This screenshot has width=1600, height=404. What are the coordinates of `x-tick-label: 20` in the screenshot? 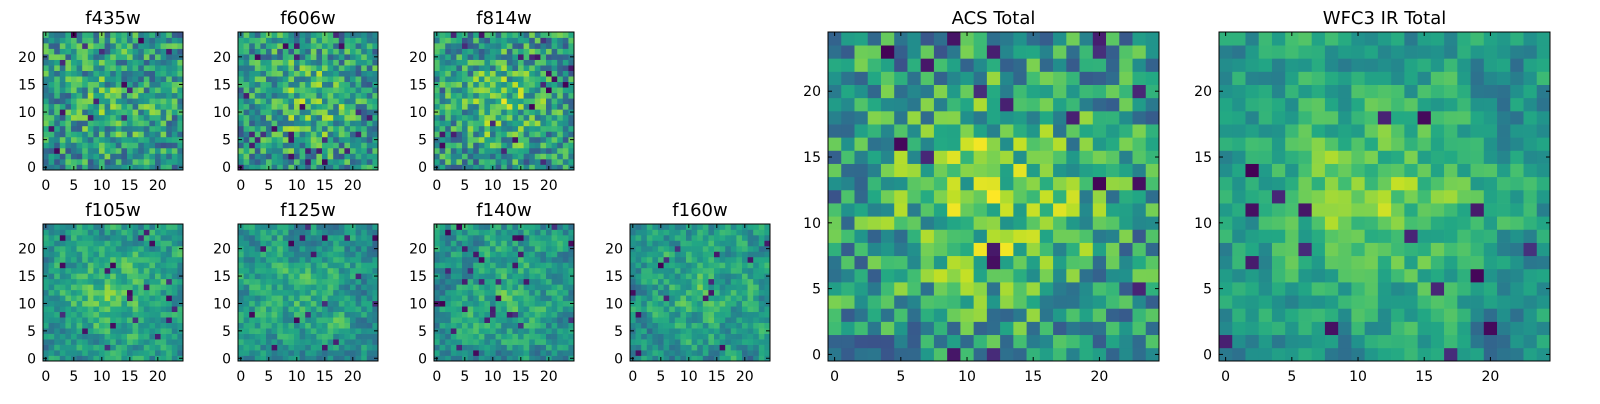 It's located at (353, 186).